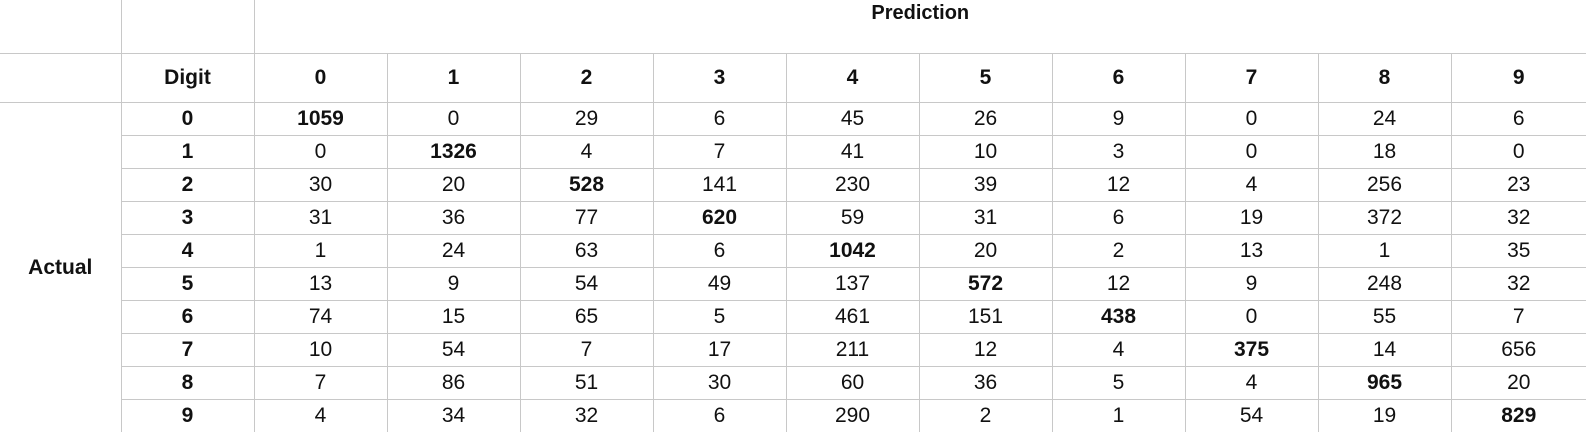  What do you see at coordinates (720, 152) in the screenshot?
I see `cell-r1-c3: 7` at bounding box center [720, 152].